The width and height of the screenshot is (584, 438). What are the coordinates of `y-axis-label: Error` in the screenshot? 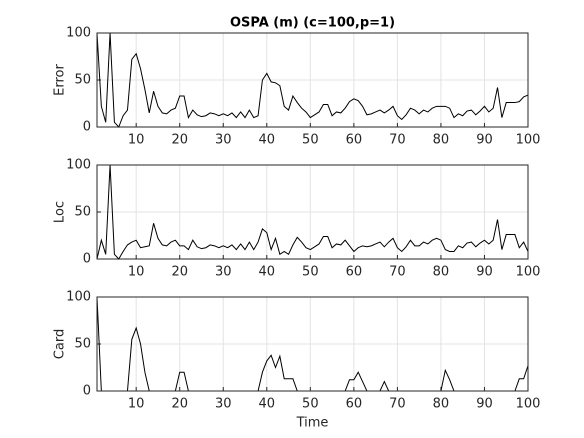 It's located at (60, 80).